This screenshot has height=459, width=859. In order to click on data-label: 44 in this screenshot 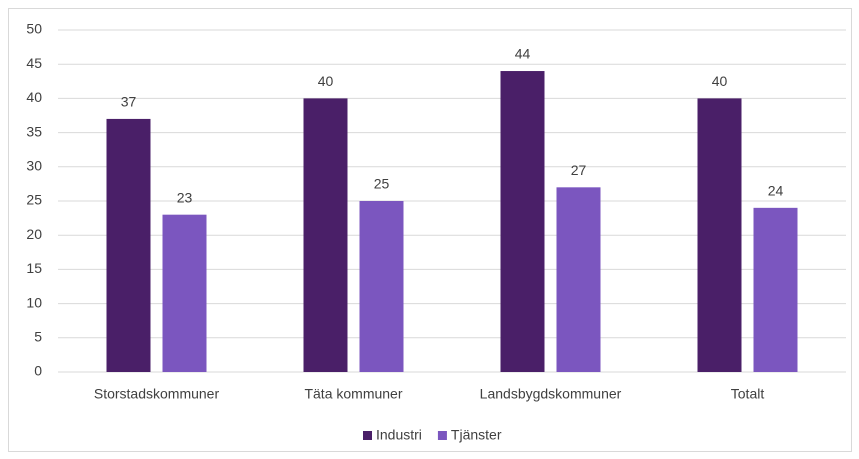, I will do `click(523, 54)`.